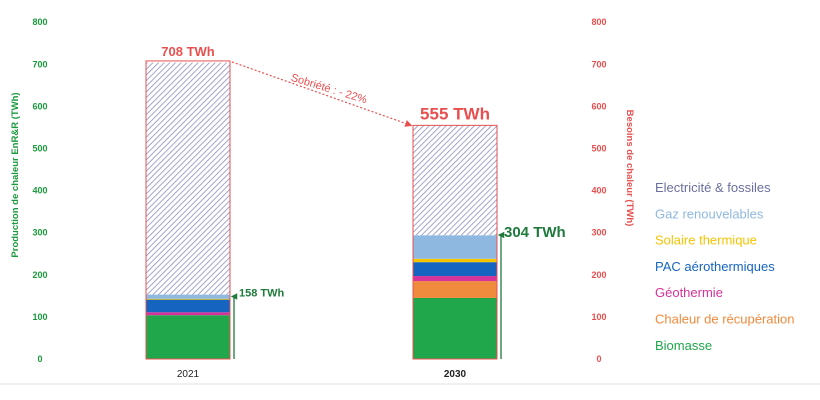 This screenshot has width=820, height=400. Describe the element at coordinates (39, 106) in the screenshot. I see `y-tick-left-label: 600` at that location.